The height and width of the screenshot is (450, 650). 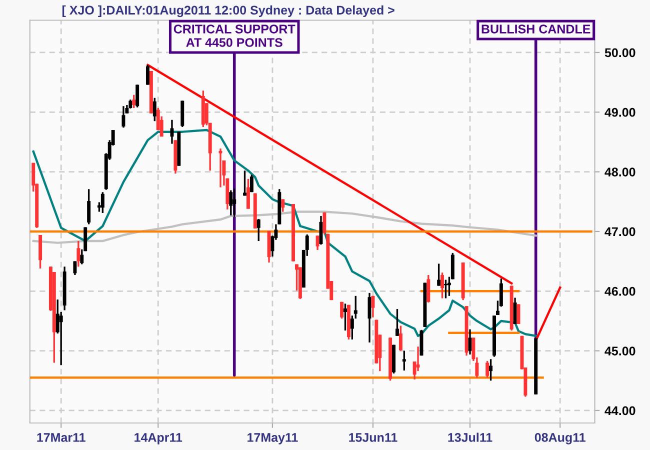 What do you see at coordinates (158, 438) in the screenshot?
I see `x-tick-label: 14Apr11` at bounding box center [158, 438].